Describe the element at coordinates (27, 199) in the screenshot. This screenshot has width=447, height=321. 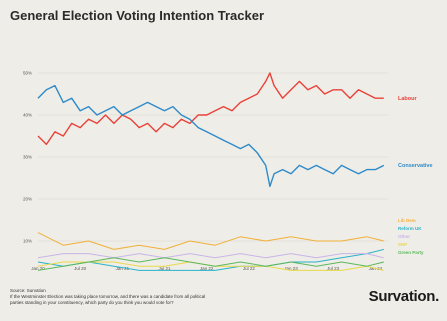
I see `y-tick-label: 20%` at that location.